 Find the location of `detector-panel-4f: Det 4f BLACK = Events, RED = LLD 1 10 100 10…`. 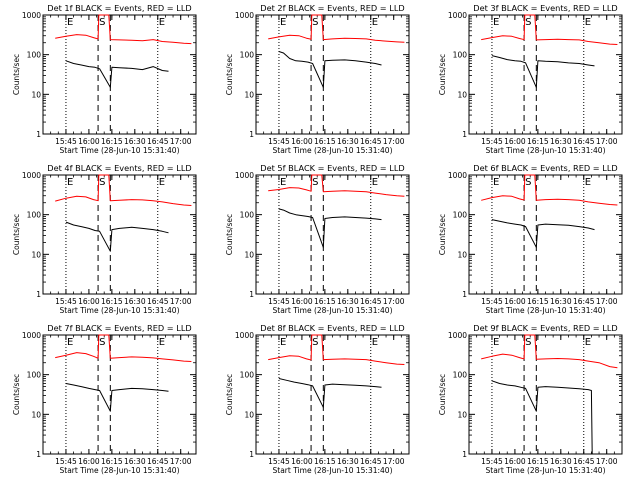

detector-panel-4f: Det 4f BLACK = Events, RED = LLD 1 10 100 10… is located at coordinates (104, 239).